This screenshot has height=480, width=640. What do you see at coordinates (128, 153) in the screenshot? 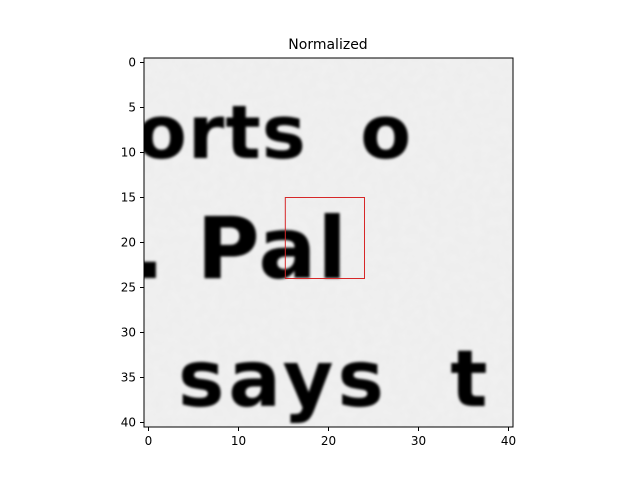
I see `y-tick-label: 10` at bounding box center [128, 153].